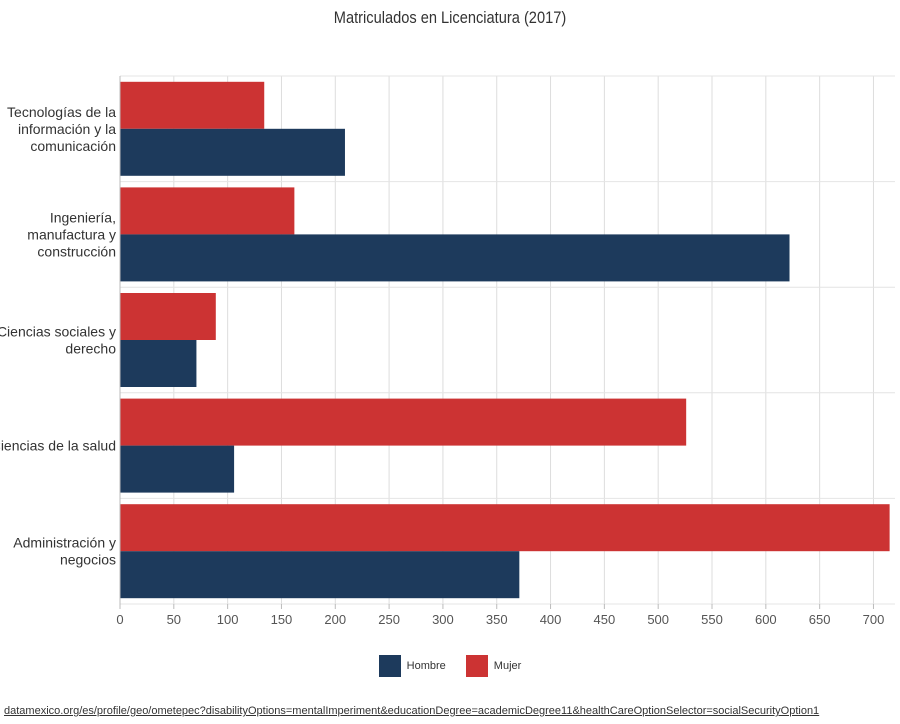 This screenshot has height=724, width=900. Describe the element at coordinates (443, 619) in the screenshot. I see `x-tick-label: 300` at that location.